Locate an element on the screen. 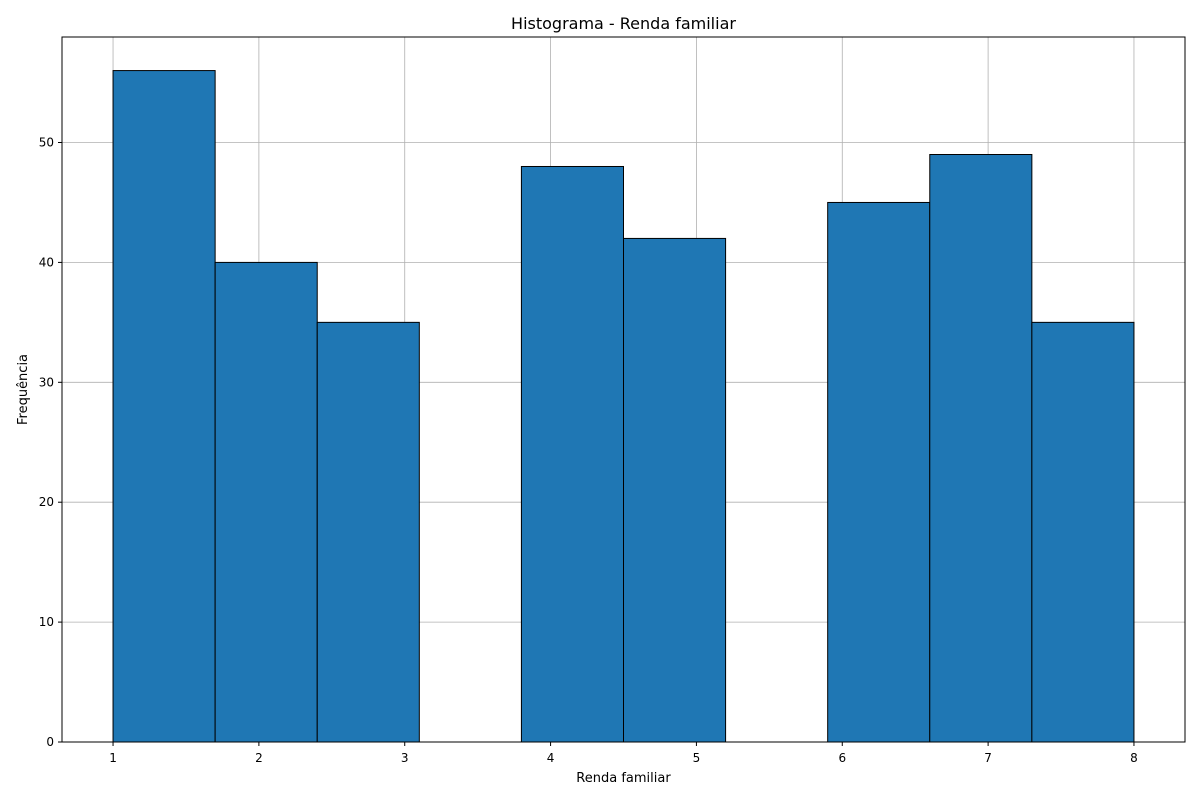  x-axis-label: Renda familiar is located at coordinates (623, 778).